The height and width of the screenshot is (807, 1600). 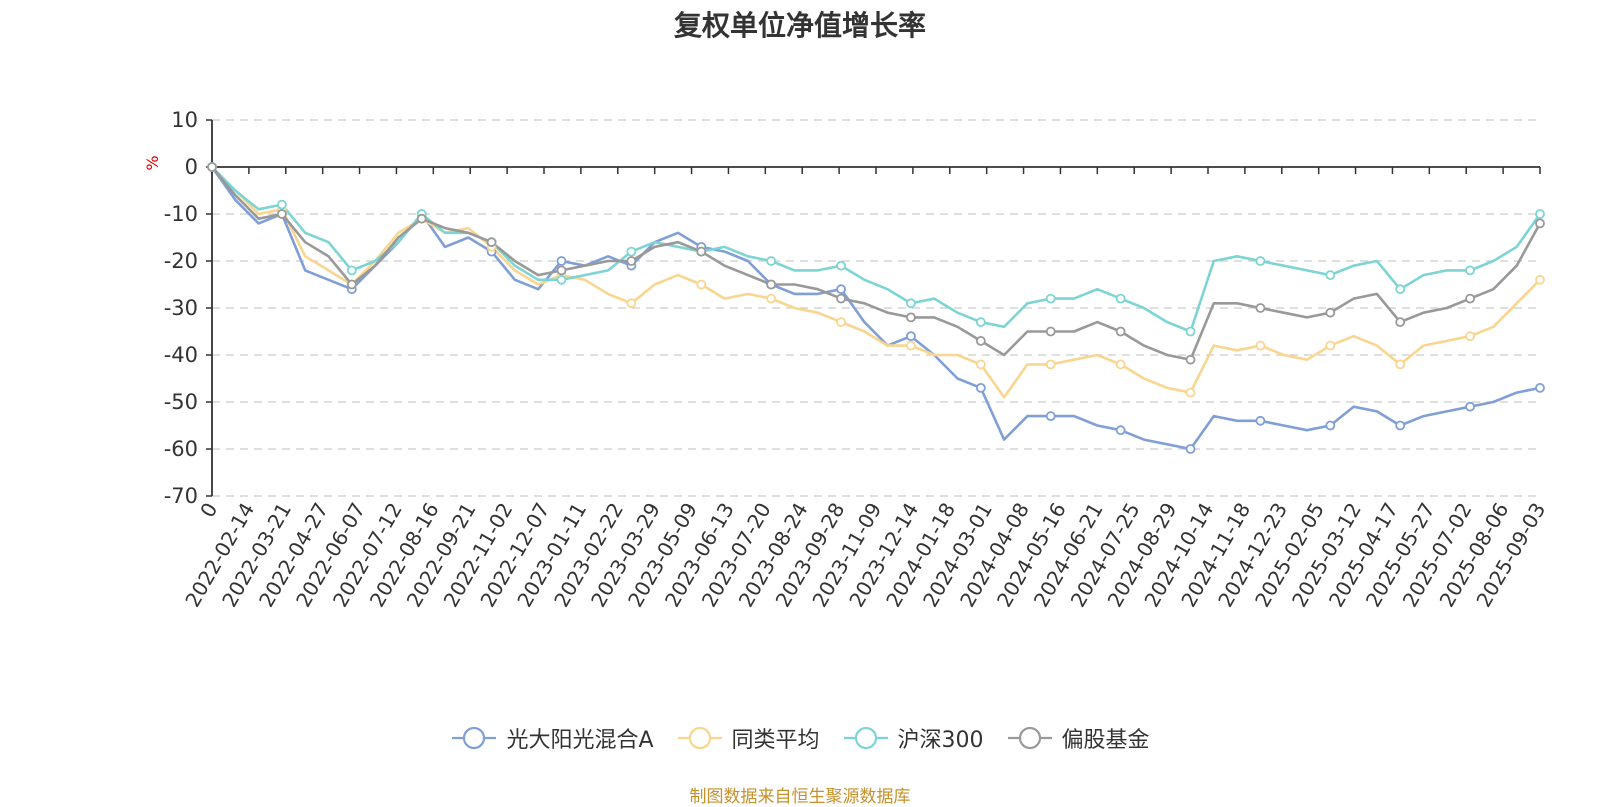 I want to click on legend: 光大阳光混合A 同类平均 沪深300 偏股基金, so click(x=800, y=738).